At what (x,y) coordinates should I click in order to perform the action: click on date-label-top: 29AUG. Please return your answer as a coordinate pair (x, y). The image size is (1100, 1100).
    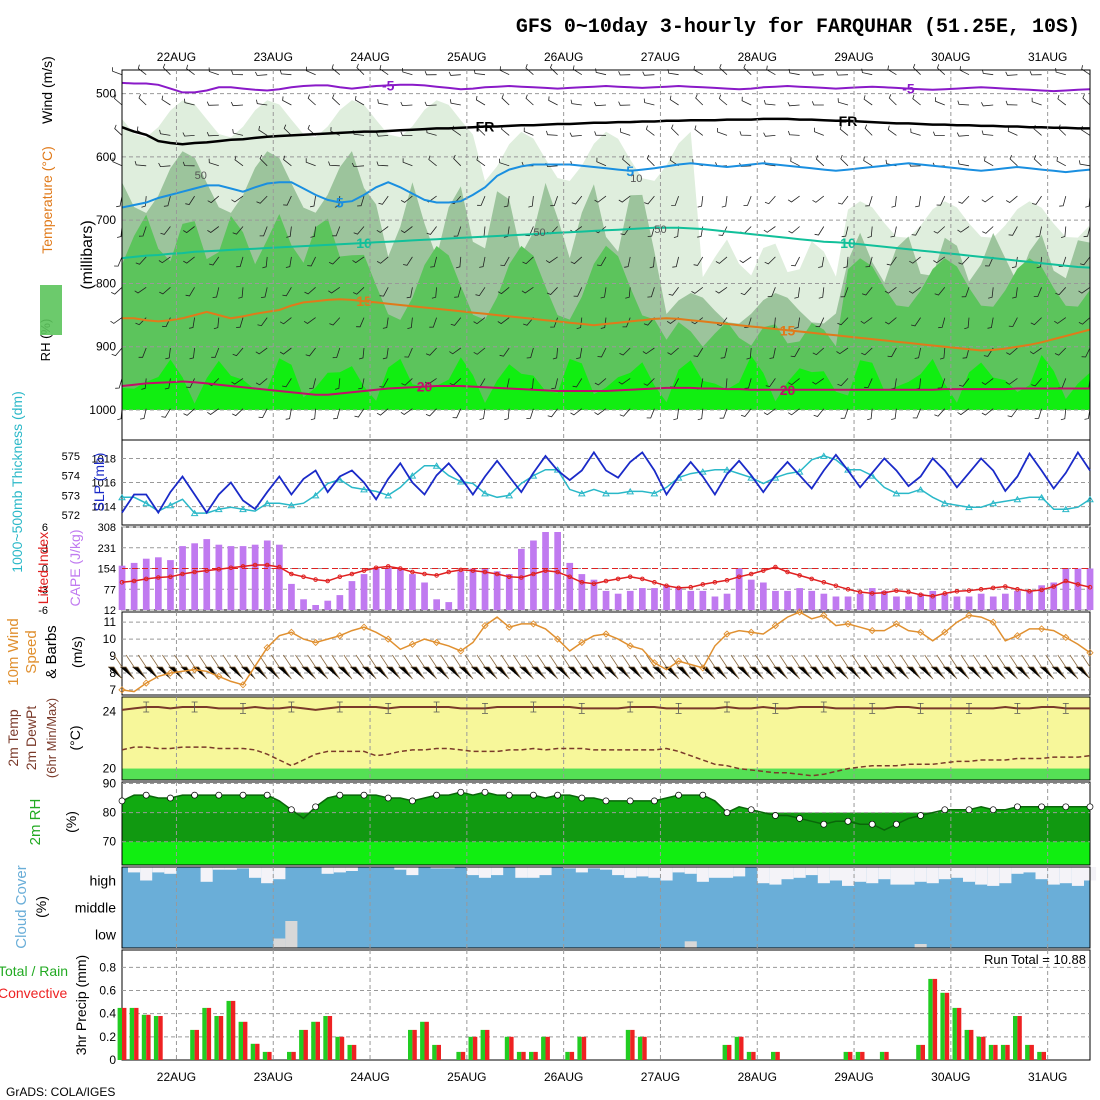
    Looking at the image, I should click on (853, 57).